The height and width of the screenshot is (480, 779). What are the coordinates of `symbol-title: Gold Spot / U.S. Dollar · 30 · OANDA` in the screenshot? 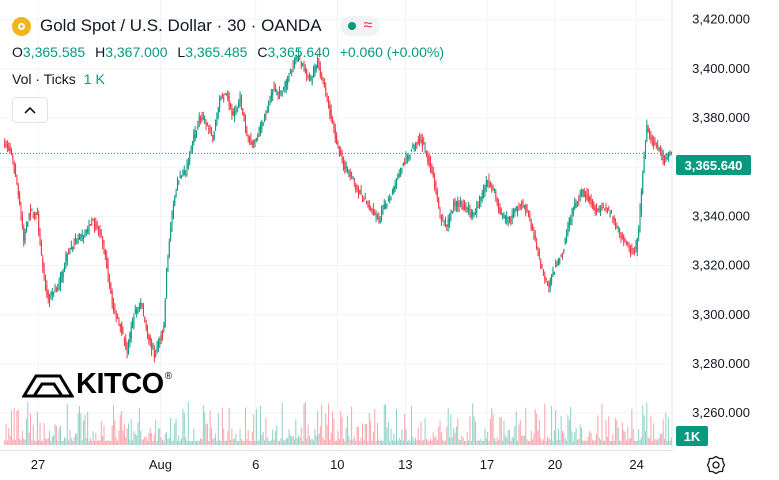 It's located at (181, 25).